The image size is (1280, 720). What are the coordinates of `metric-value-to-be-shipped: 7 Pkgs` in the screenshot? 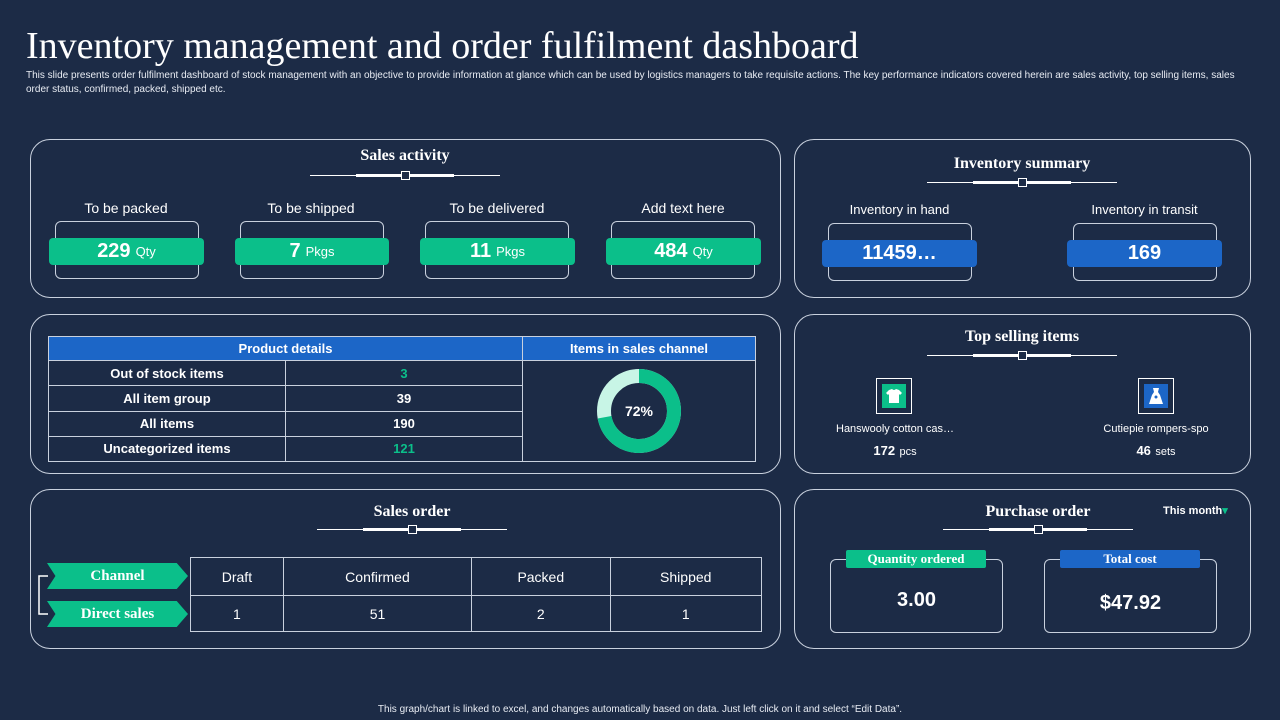 It's located at (312, 251).